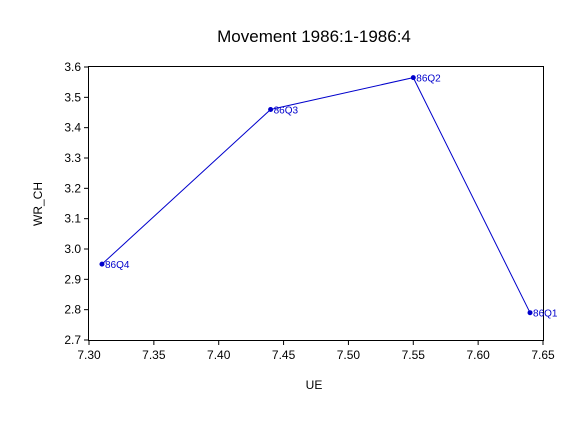  I want to click on y-tick-label: 2.9, so click(72, 279).